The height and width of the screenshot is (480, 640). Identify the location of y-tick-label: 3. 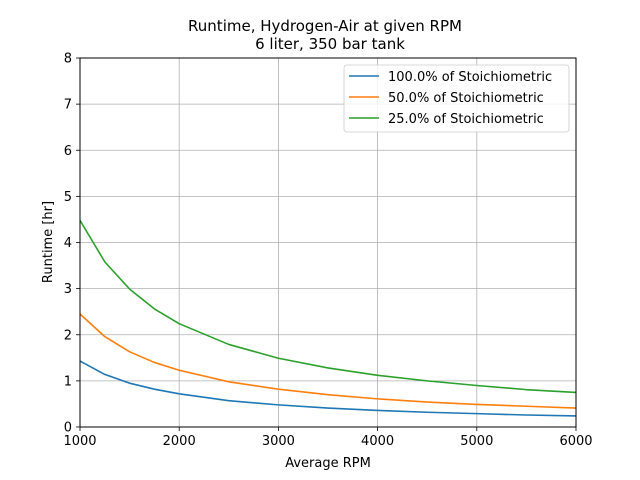
(68, 289).